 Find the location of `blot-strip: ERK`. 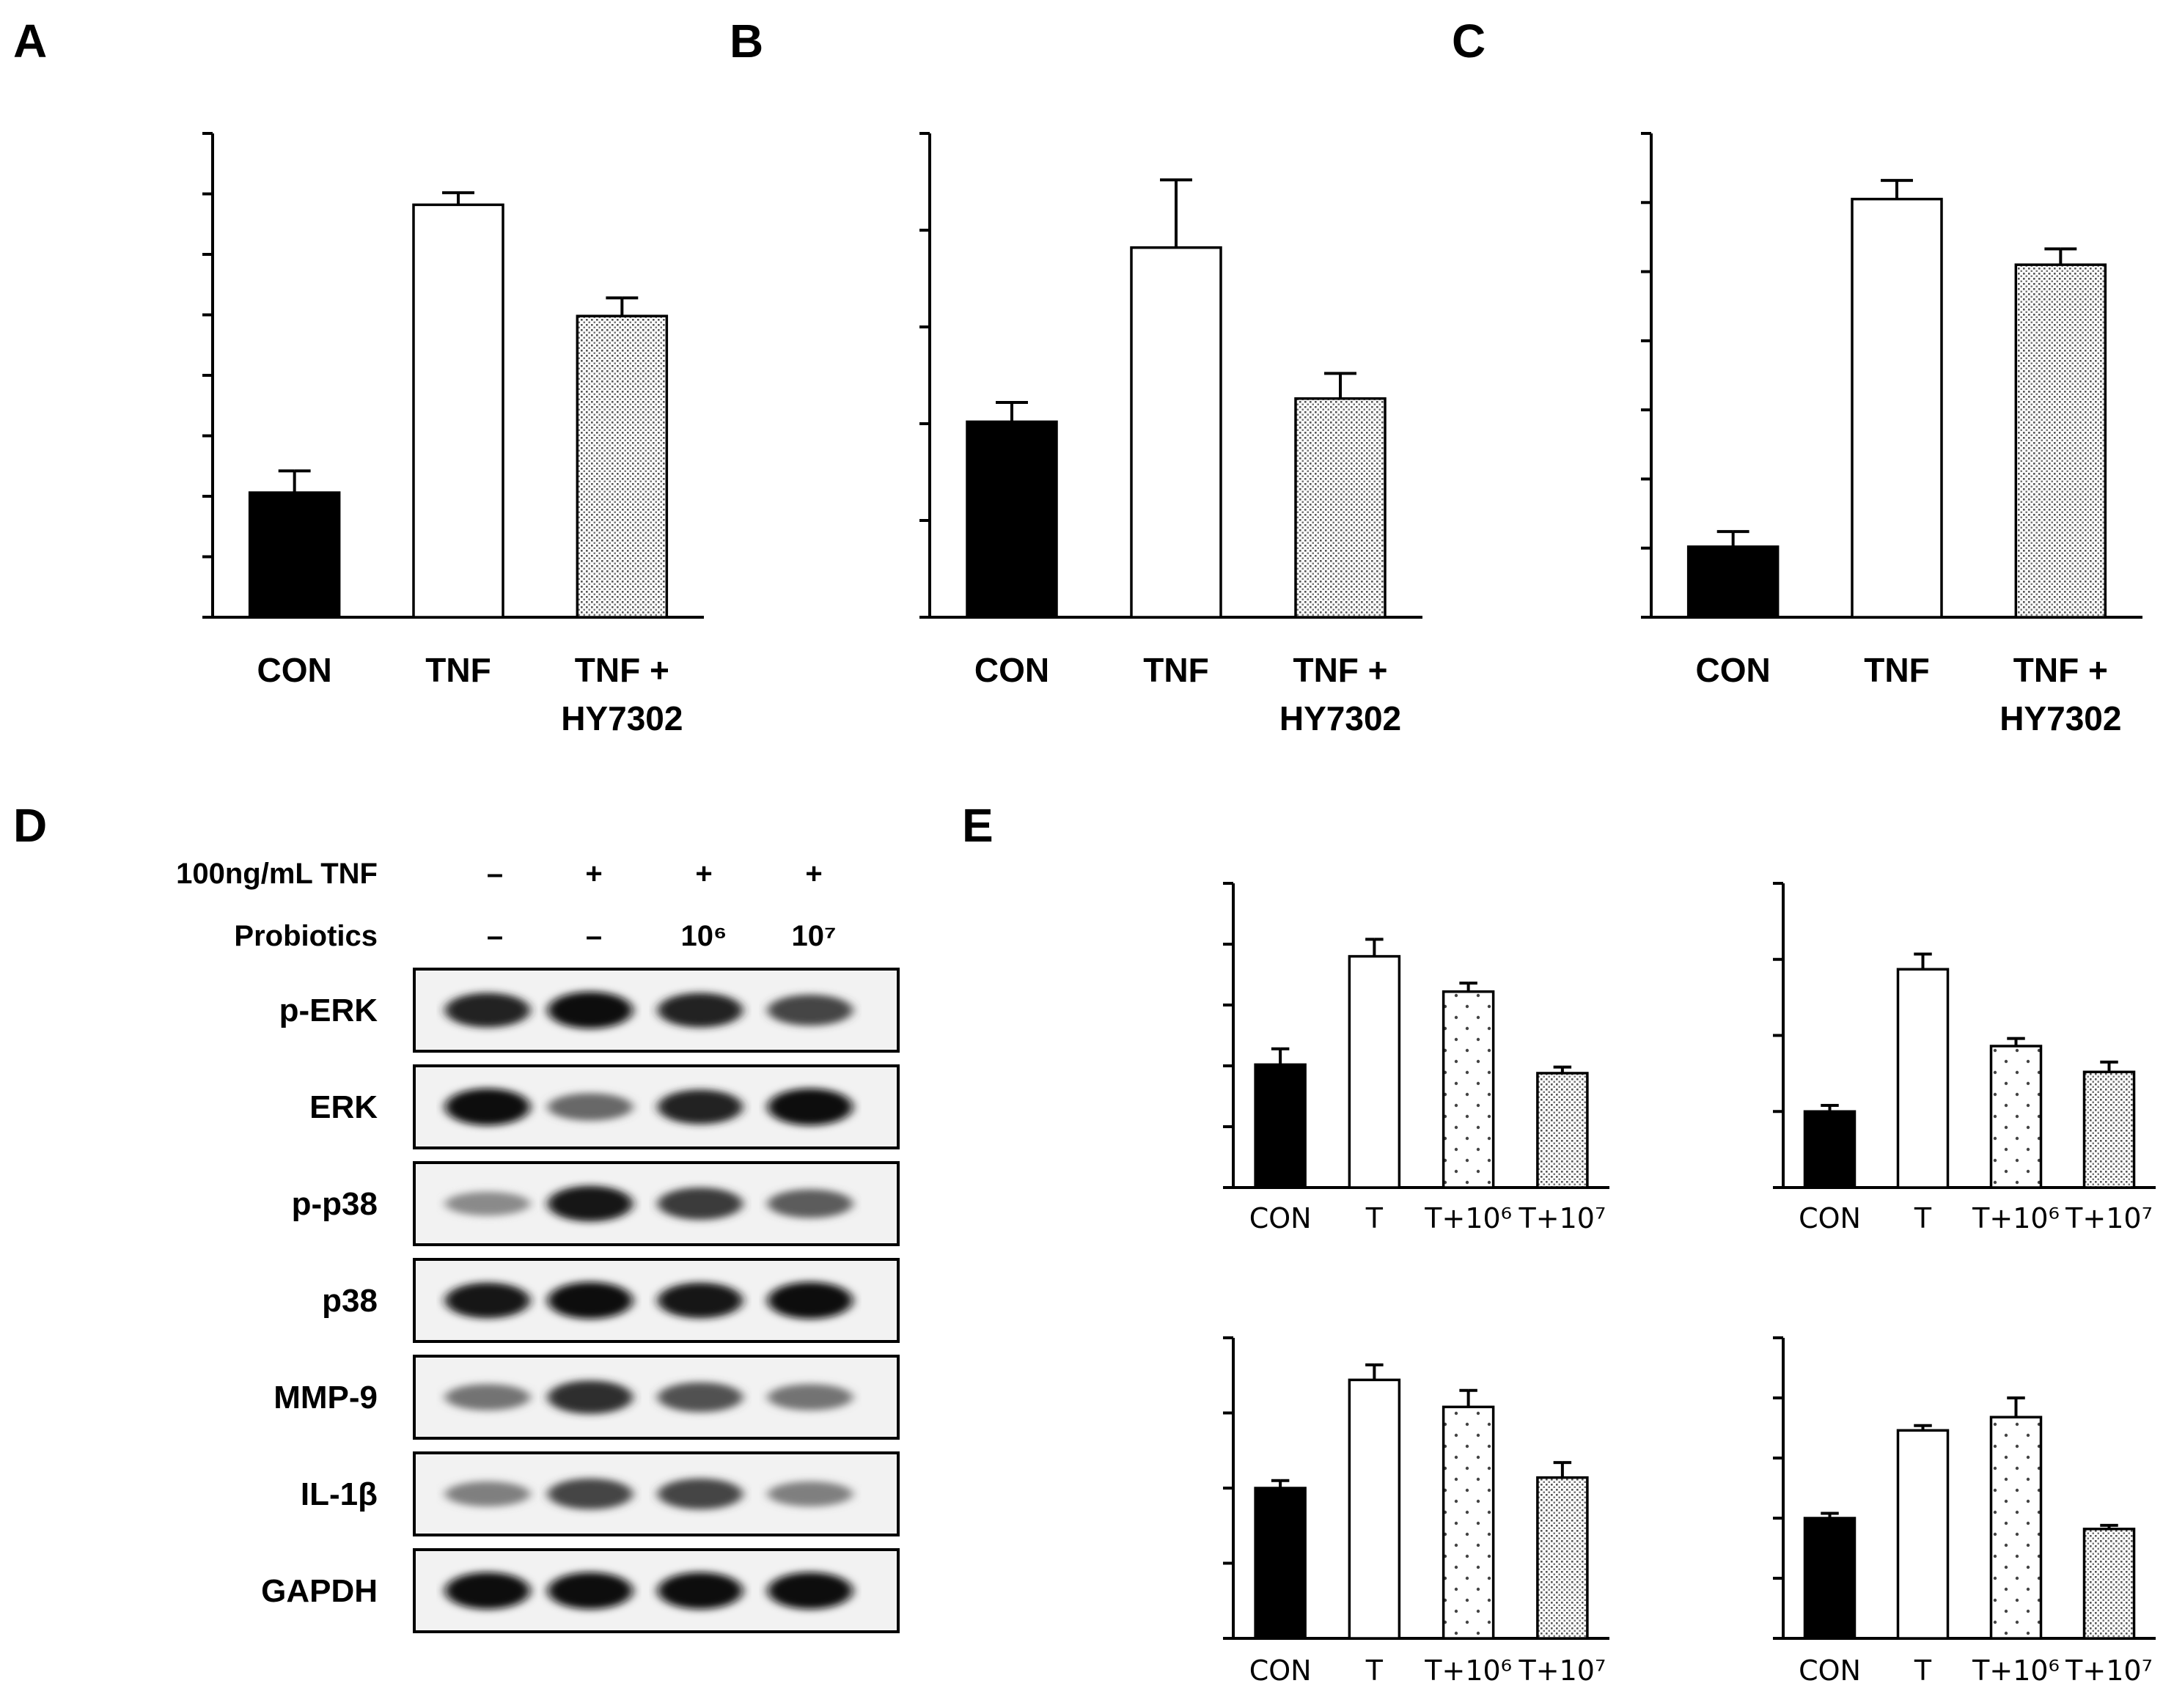

blot-strip: ERK is located at coordinates (604, 1106).